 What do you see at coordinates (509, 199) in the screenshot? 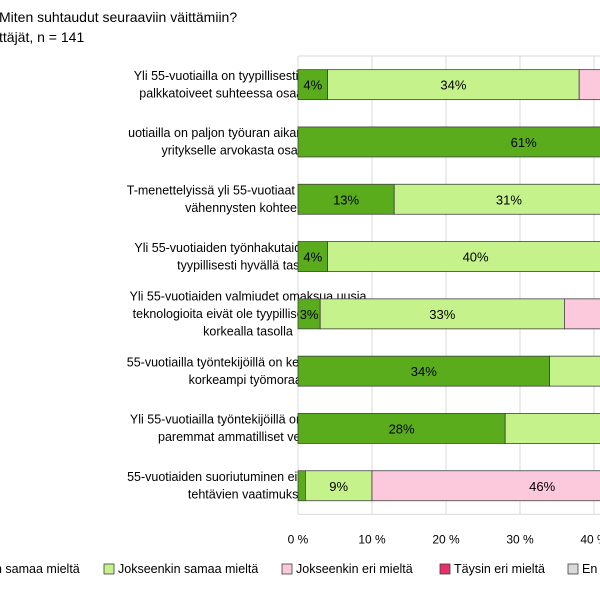
I see `data-label: 31%` at bounding box center [509, 199].